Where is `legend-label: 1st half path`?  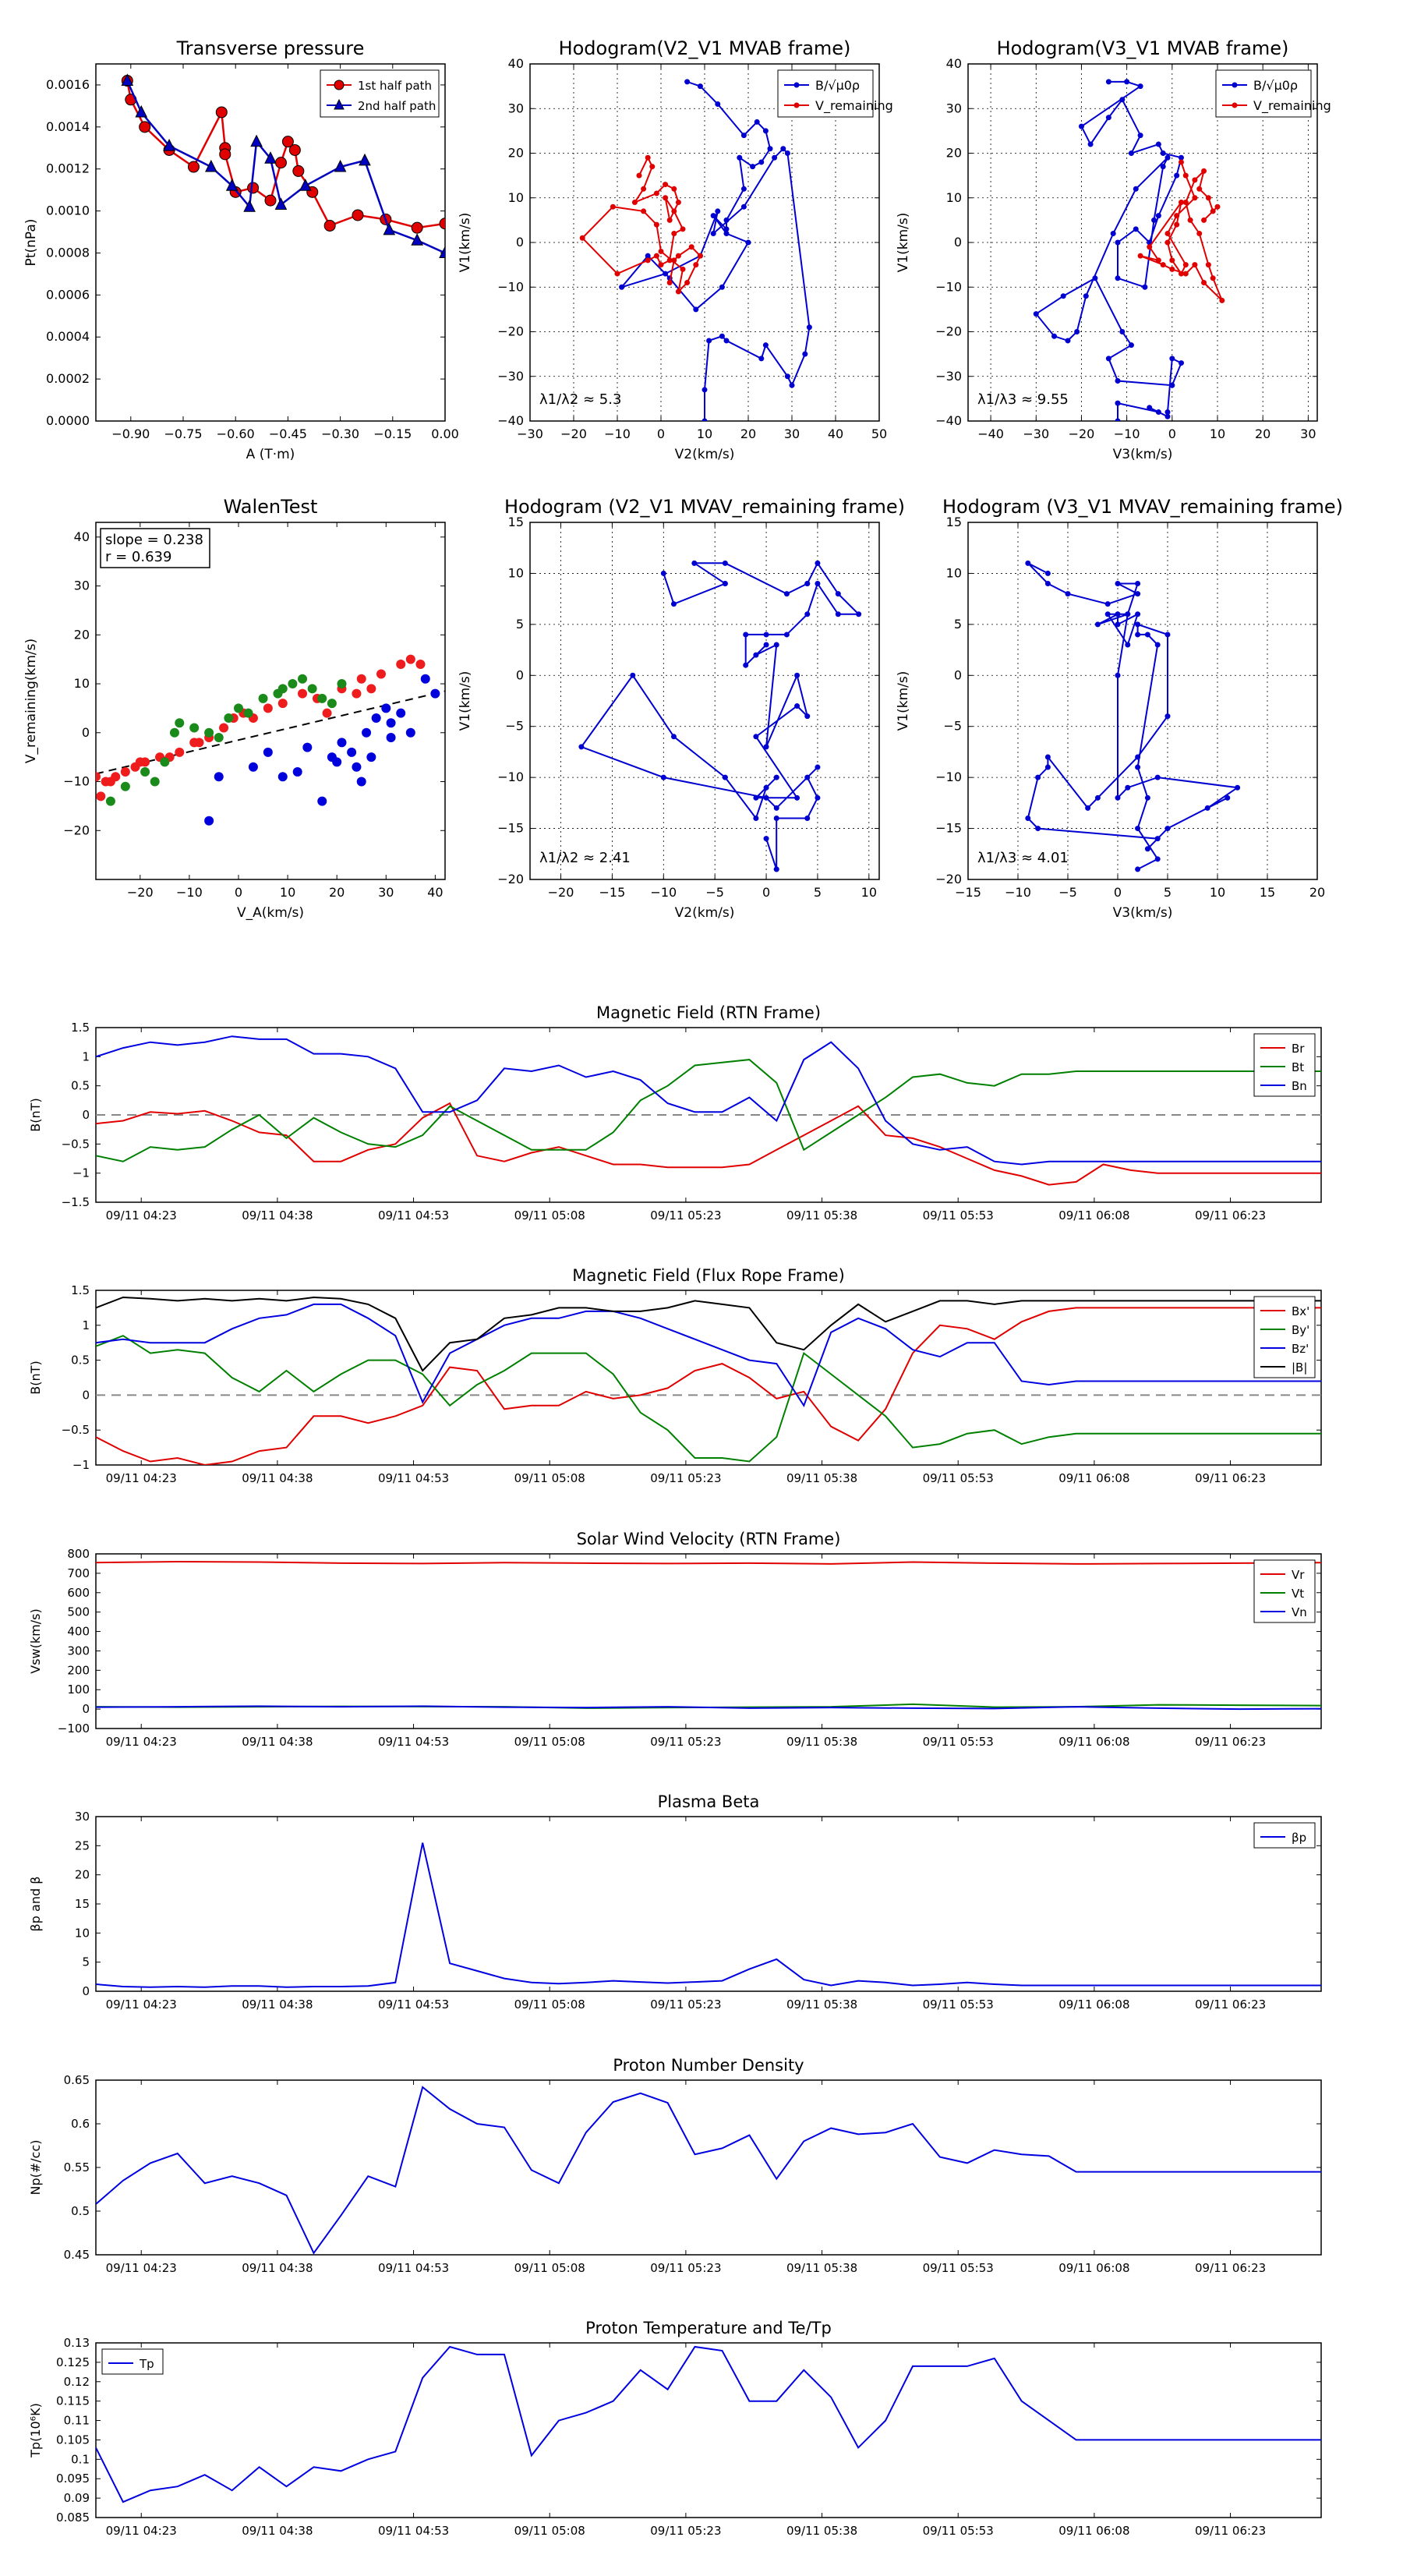 legend-label: 1st half path is located at coordinates (395, 86).